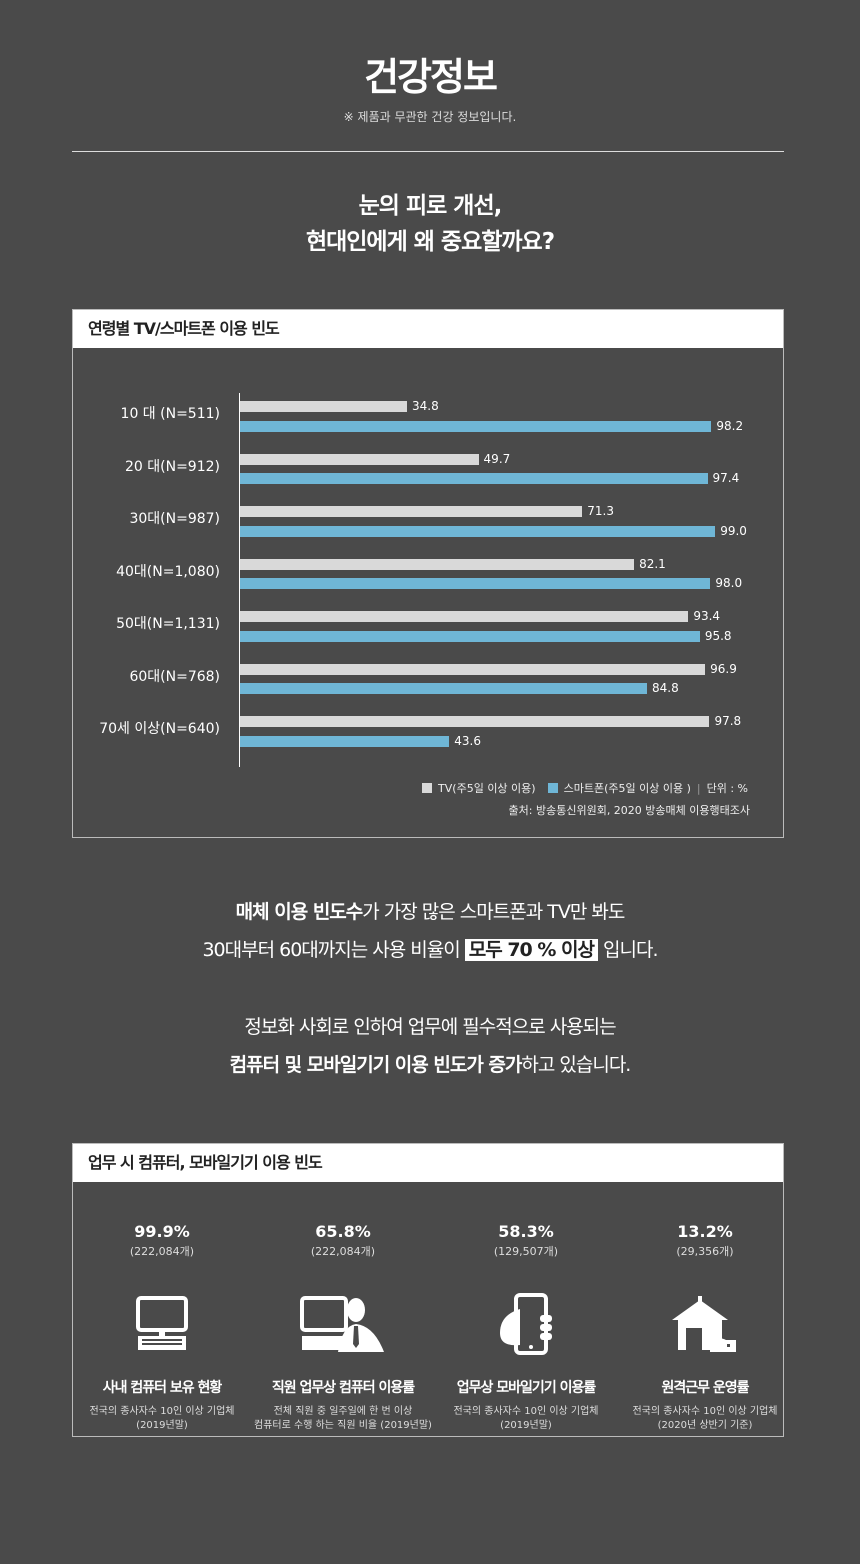 The width and height of the screenshot is (860, 1564). What do you see at coordinates (239, 580) in the screenshot?
I see `chart-axis` at bounding box center [239, 580].